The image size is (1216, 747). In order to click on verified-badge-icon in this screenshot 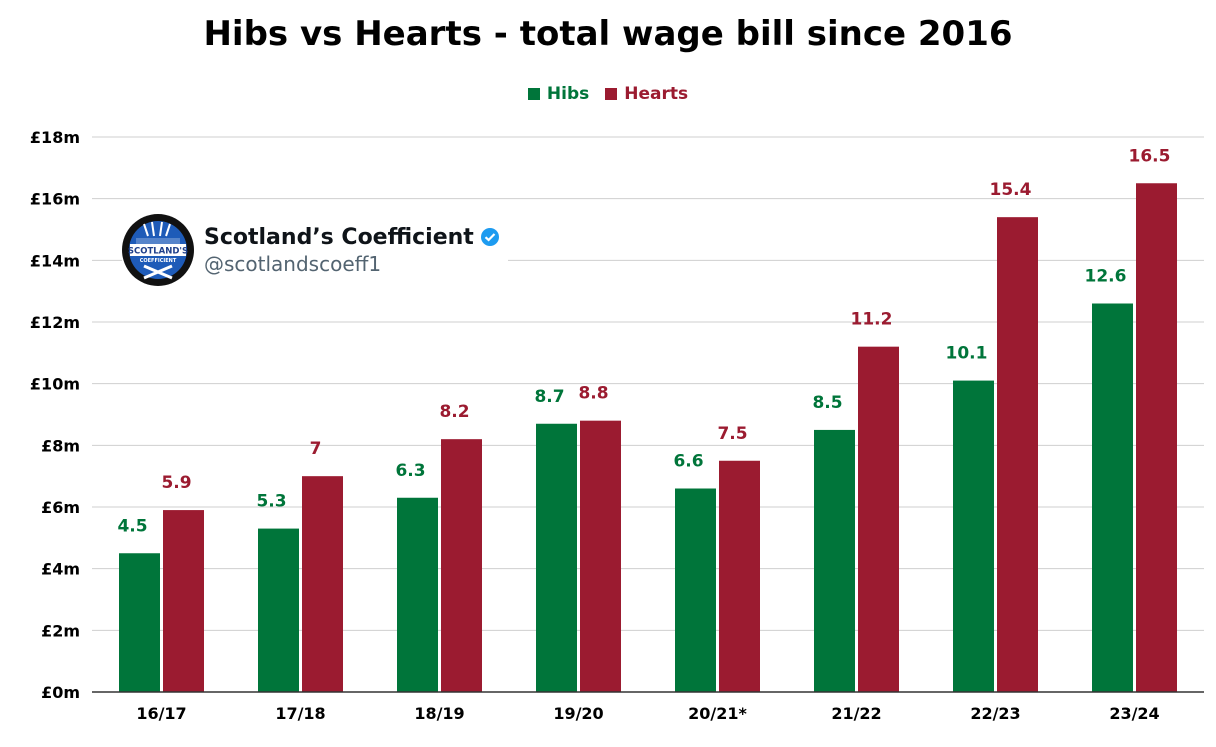, I will do `click(489, 237)`.